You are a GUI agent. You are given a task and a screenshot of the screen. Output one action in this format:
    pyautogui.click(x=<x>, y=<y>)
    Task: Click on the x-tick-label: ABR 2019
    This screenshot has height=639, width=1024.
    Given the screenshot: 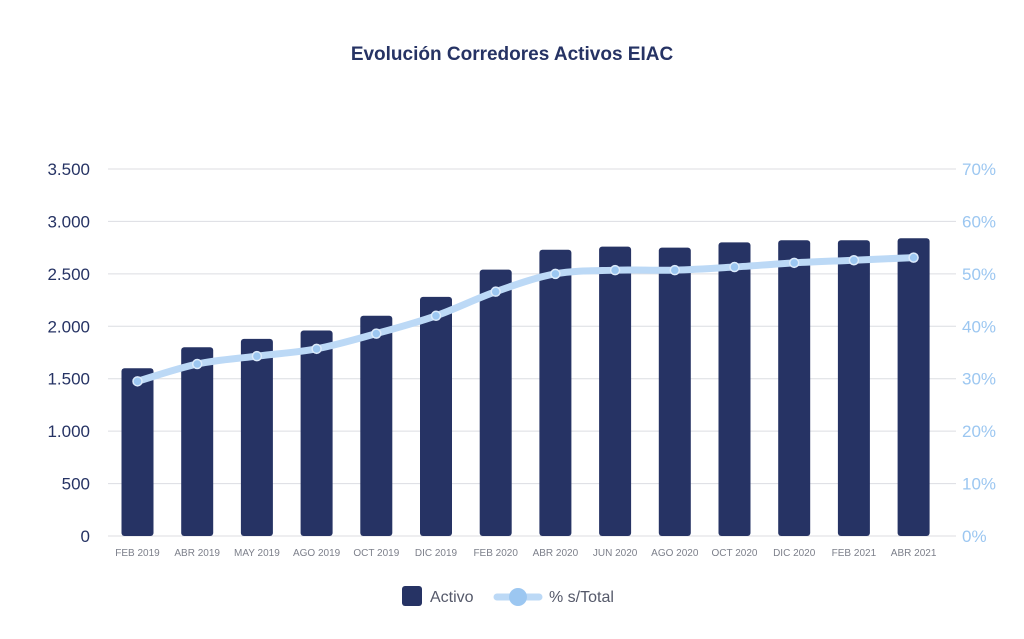 What is the action you would take?
    pyautogui.click(x=197, y=553)
    